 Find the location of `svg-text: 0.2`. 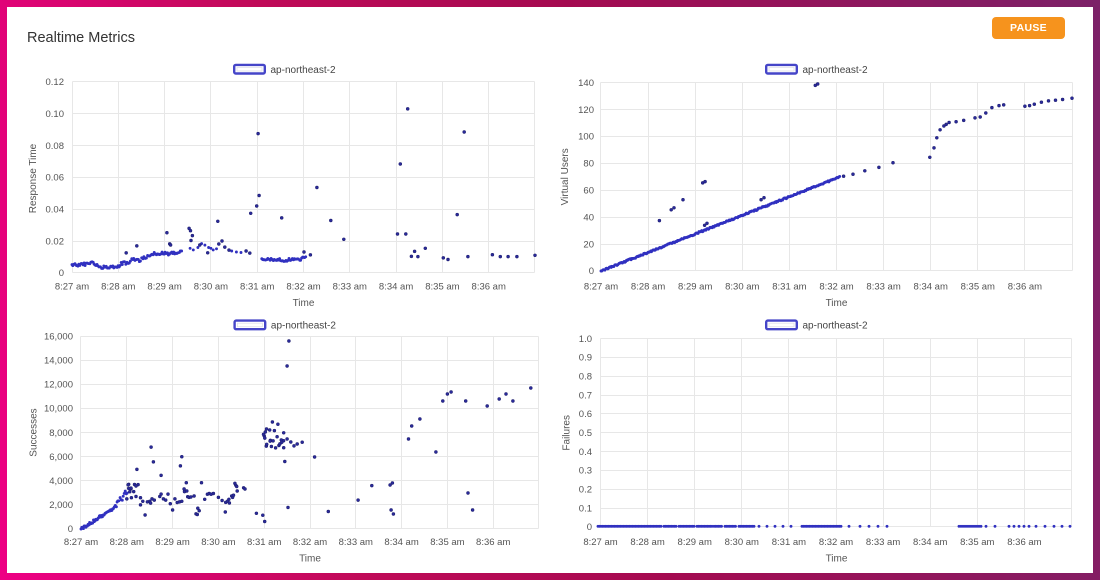

svg-text: 0.2 is located at coordinates (585, 490).